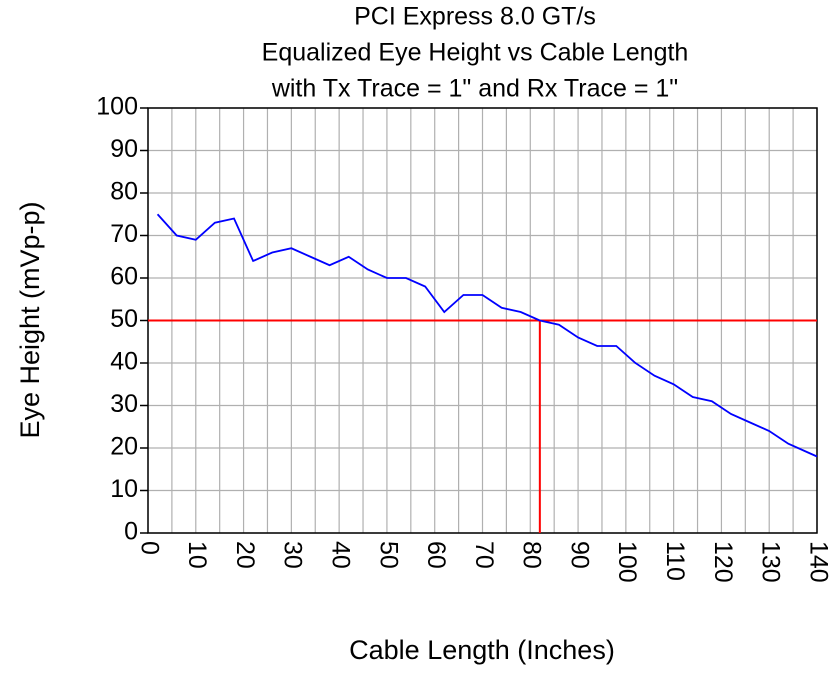 Image resolution: width=833 pixels, height=673 pixels. I want to click on y-axis-label: Eye Height (mVp-p), so click(30, 319).